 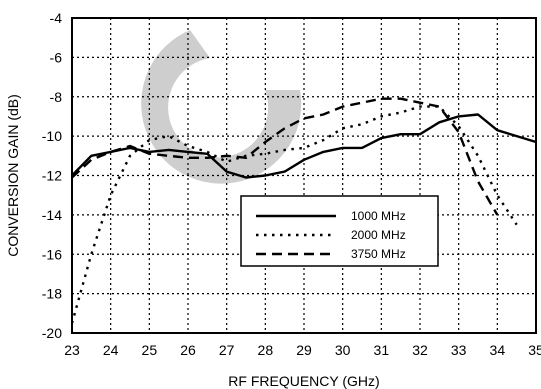 What do you see at coordinates (221, 107) in the screenshot?
I see `background-watermark` at bounding box center [221, 107].